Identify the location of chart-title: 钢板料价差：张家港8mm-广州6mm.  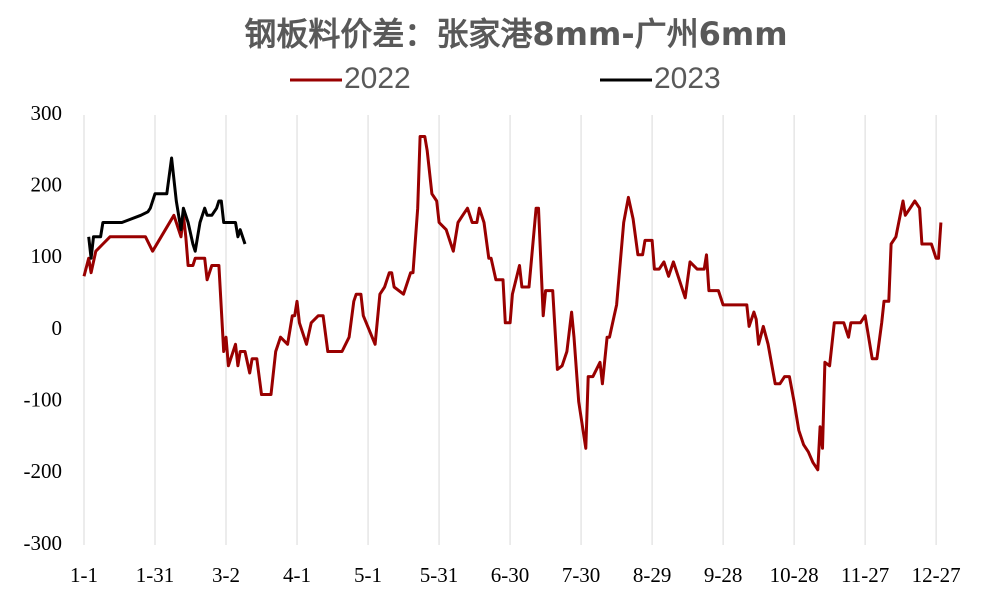
(515, 34).